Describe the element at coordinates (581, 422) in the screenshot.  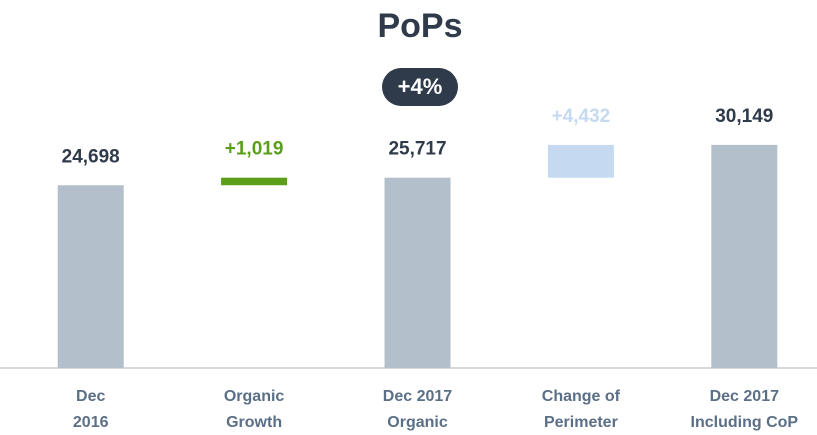
I see `x-tick-label: Perimeter` at that location.